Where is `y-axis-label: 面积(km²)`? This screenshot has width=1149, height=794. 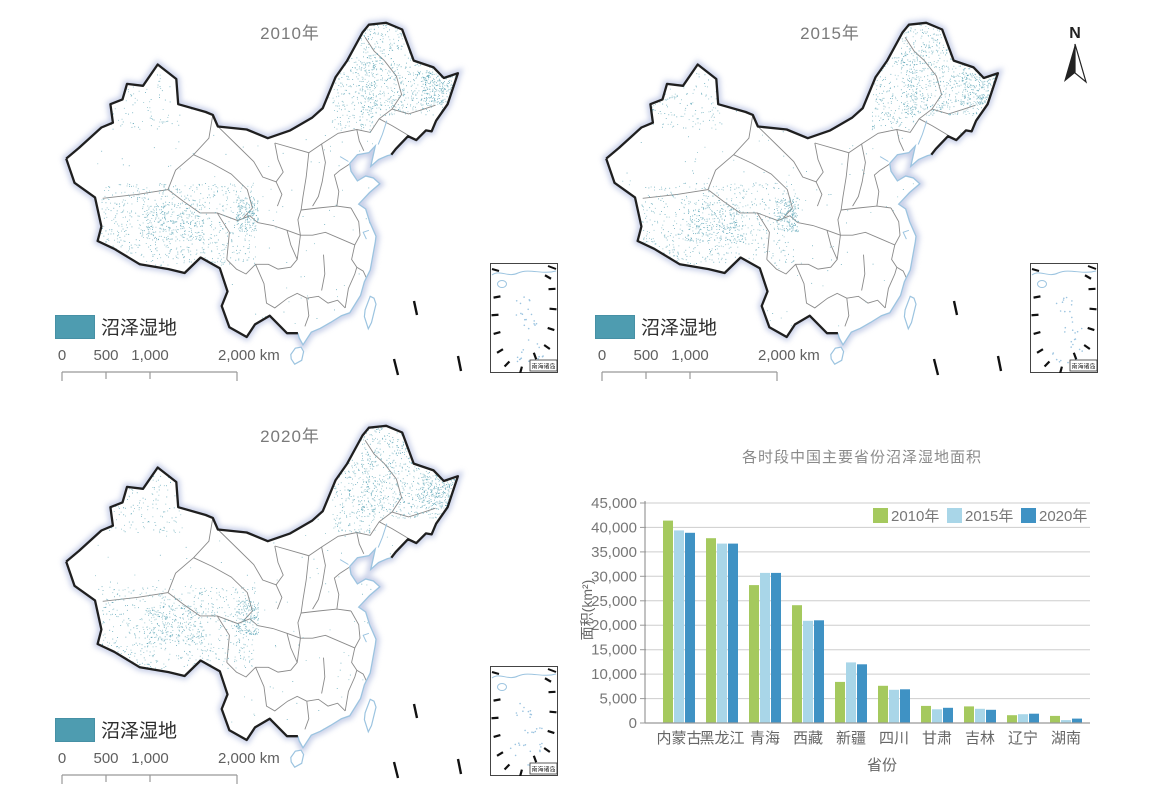
y-axis-label: 面积(km²) is located at coordinates (587, 610).